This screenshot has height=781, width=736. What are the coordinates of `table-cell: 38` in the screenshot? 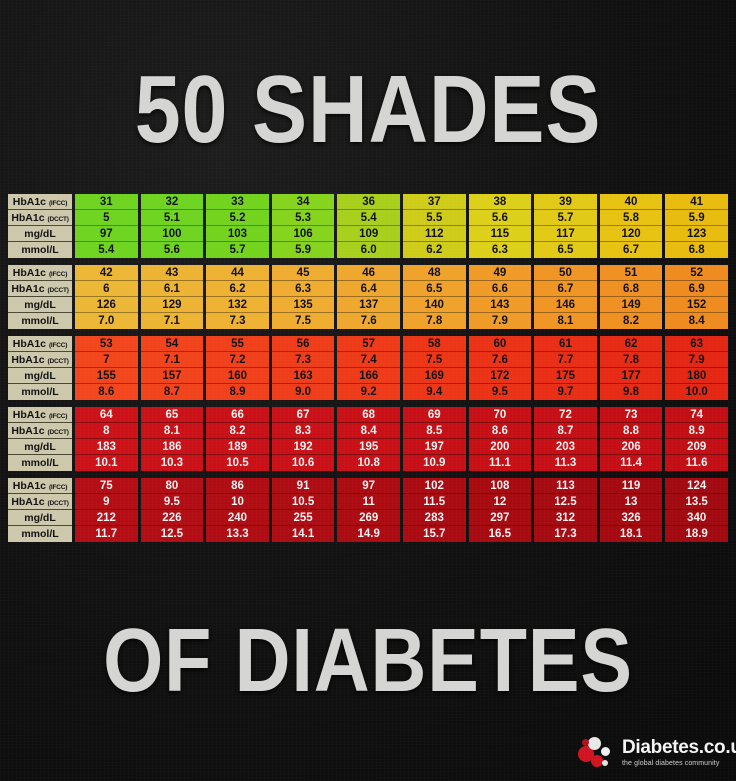 It's located at (500, 202).